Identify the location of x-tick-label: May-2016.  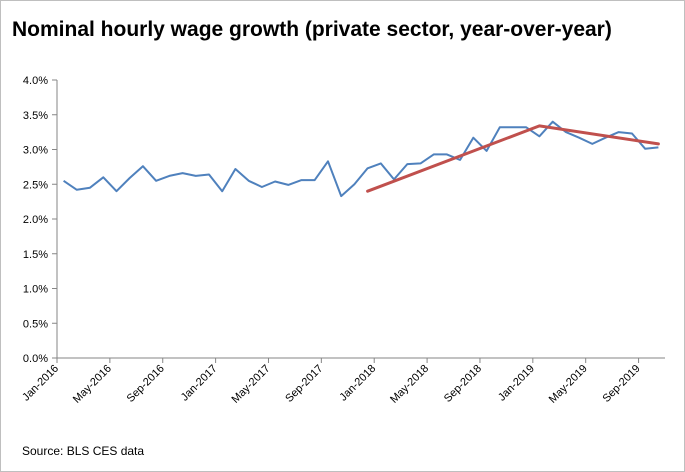
(92, 384).